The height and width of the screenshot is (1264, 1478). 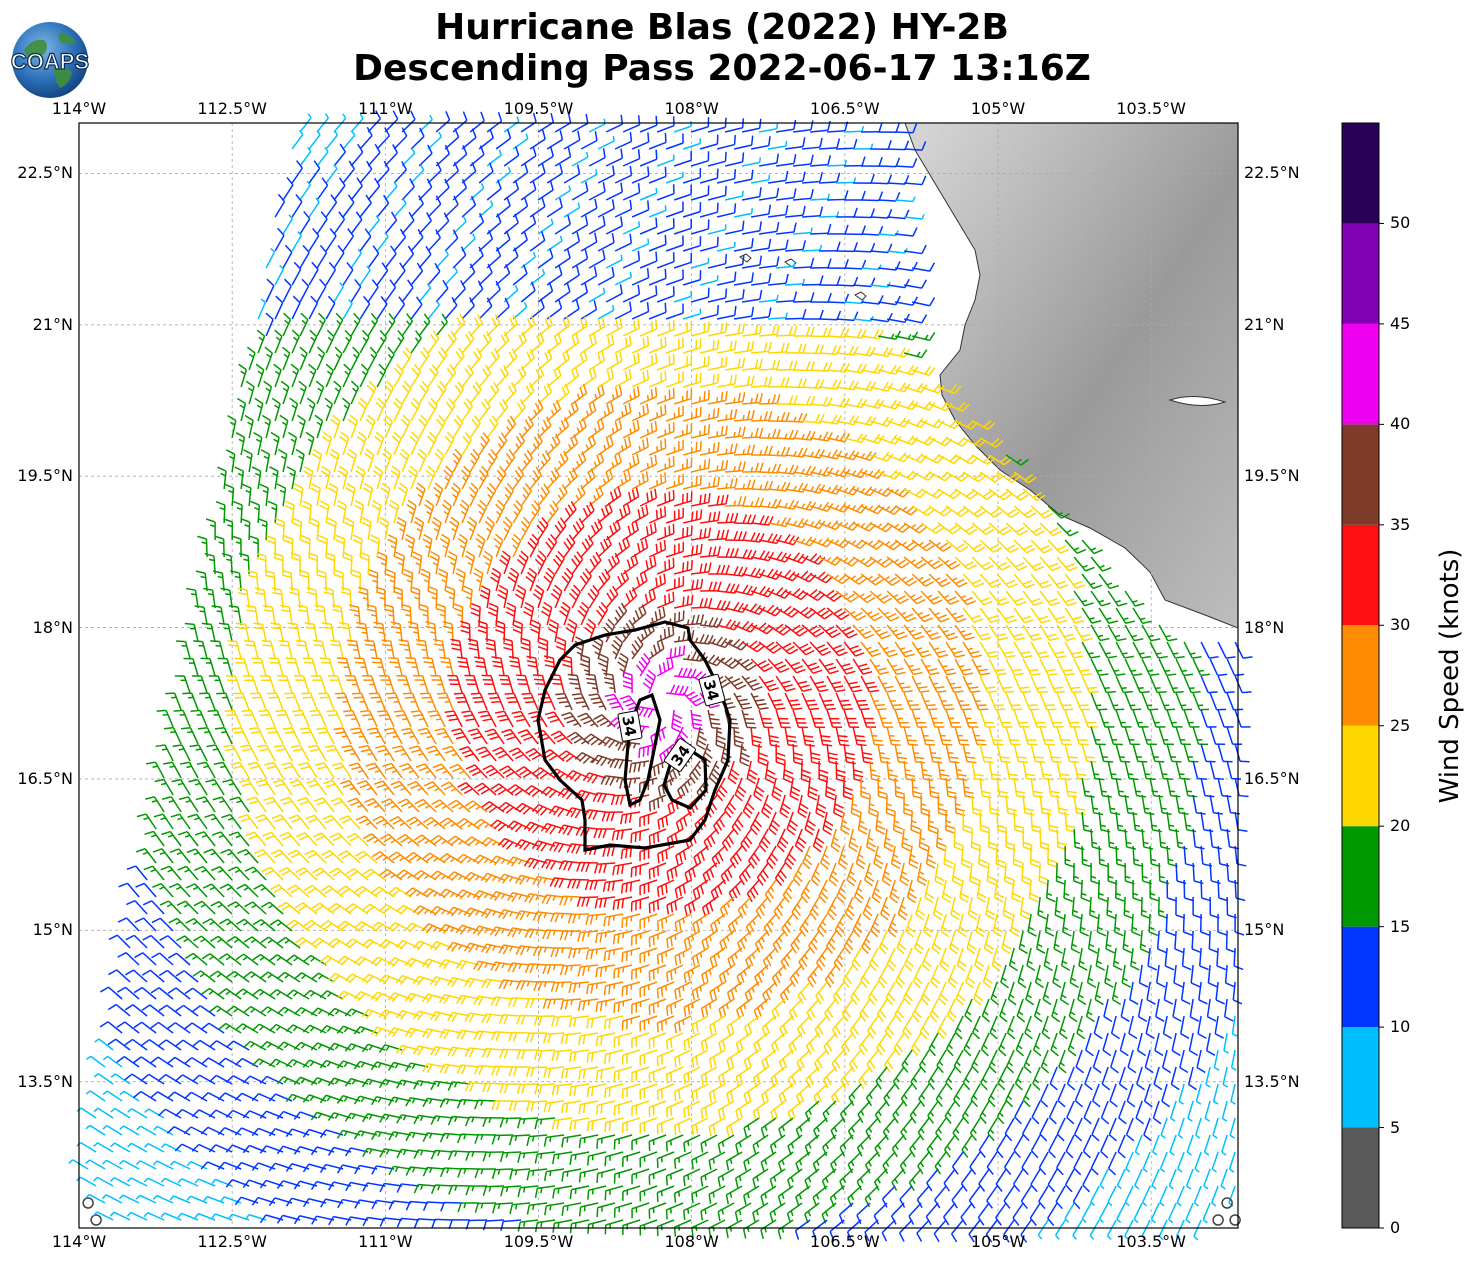 I want to click on island-shape, so click(x=745, y=258).